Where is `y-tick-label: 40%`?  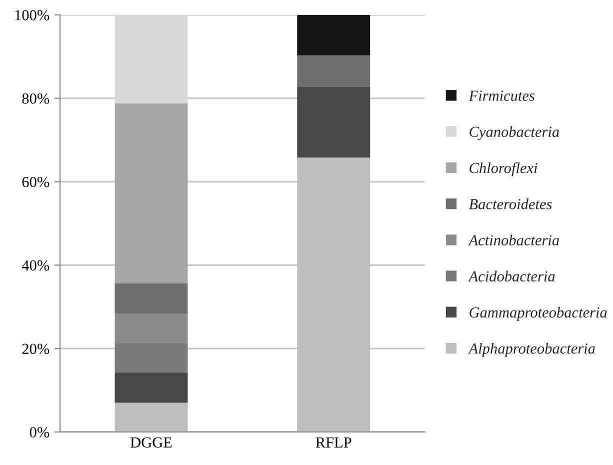 y-tick-label: 40% is located at coordinates (36, 265).